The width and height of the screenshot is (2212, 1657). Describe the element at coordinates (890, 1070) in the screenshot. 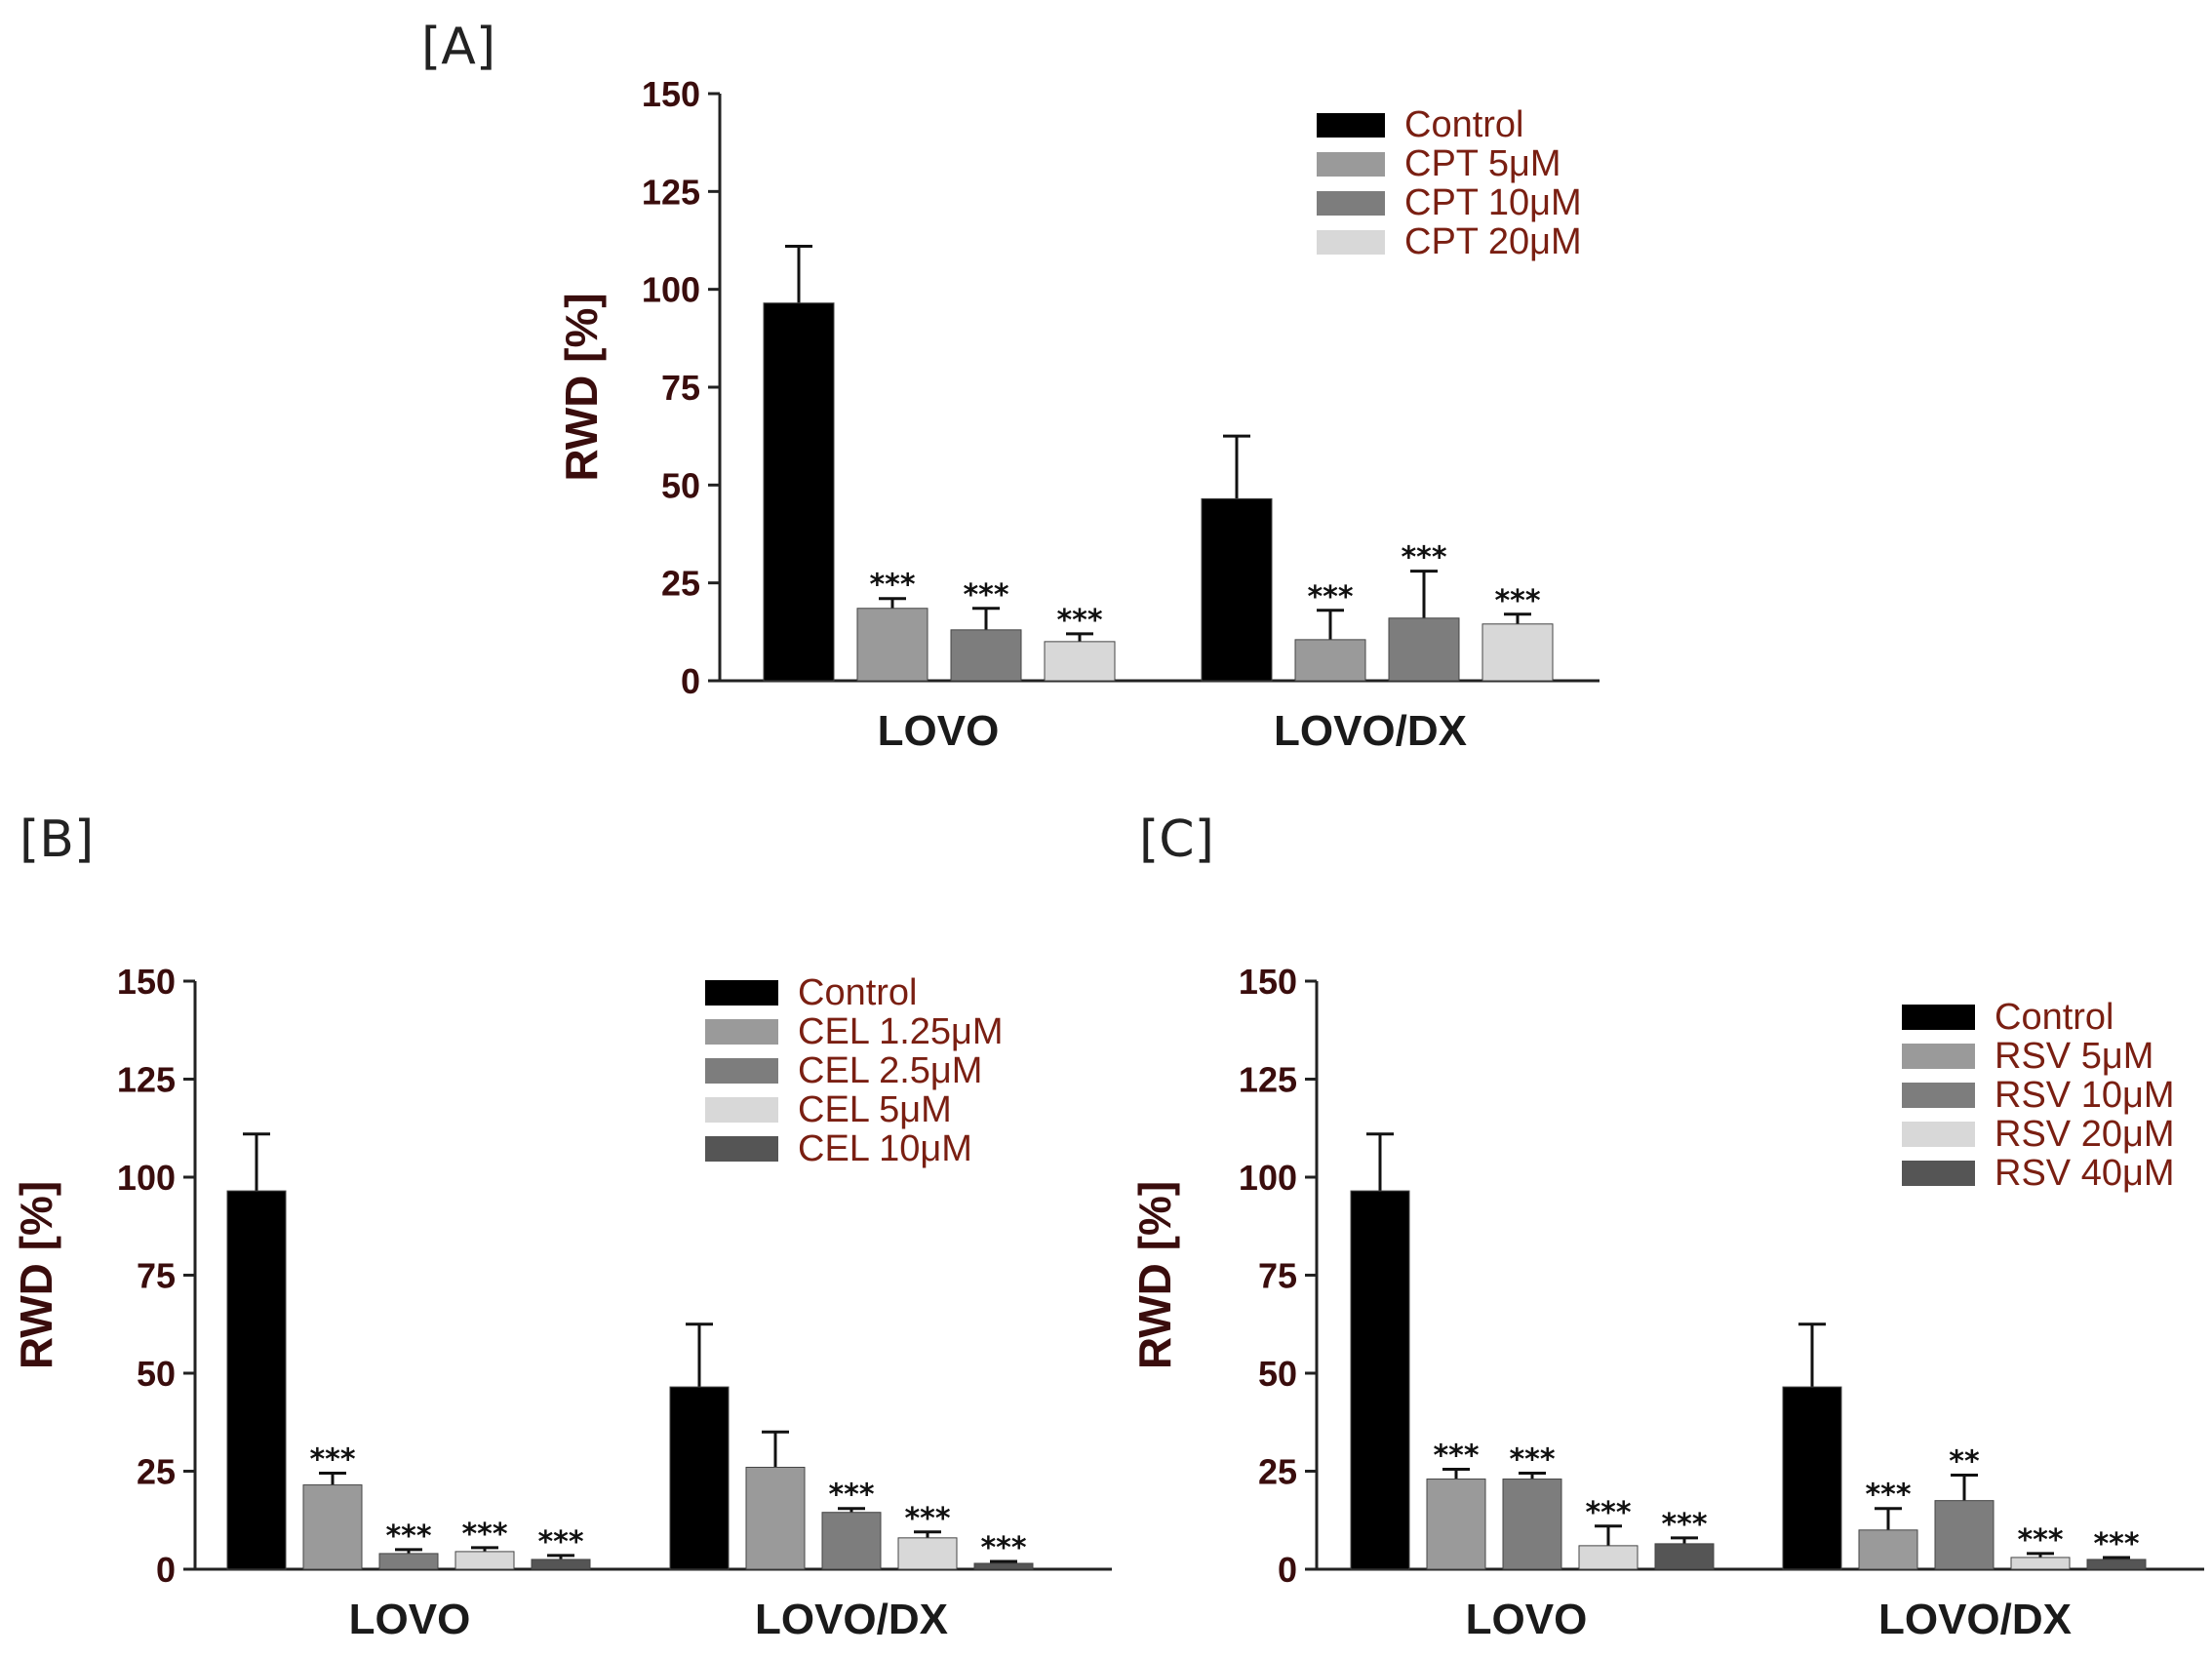

I see `legend-label: CEL 2.5μM` at that location.